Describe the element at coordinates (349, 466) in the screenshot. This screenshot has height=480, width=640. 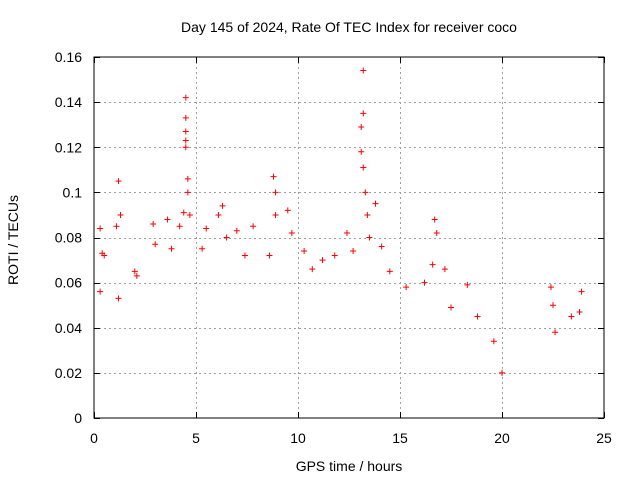
I see `x-axis-title: GPS time / hours` at that location.